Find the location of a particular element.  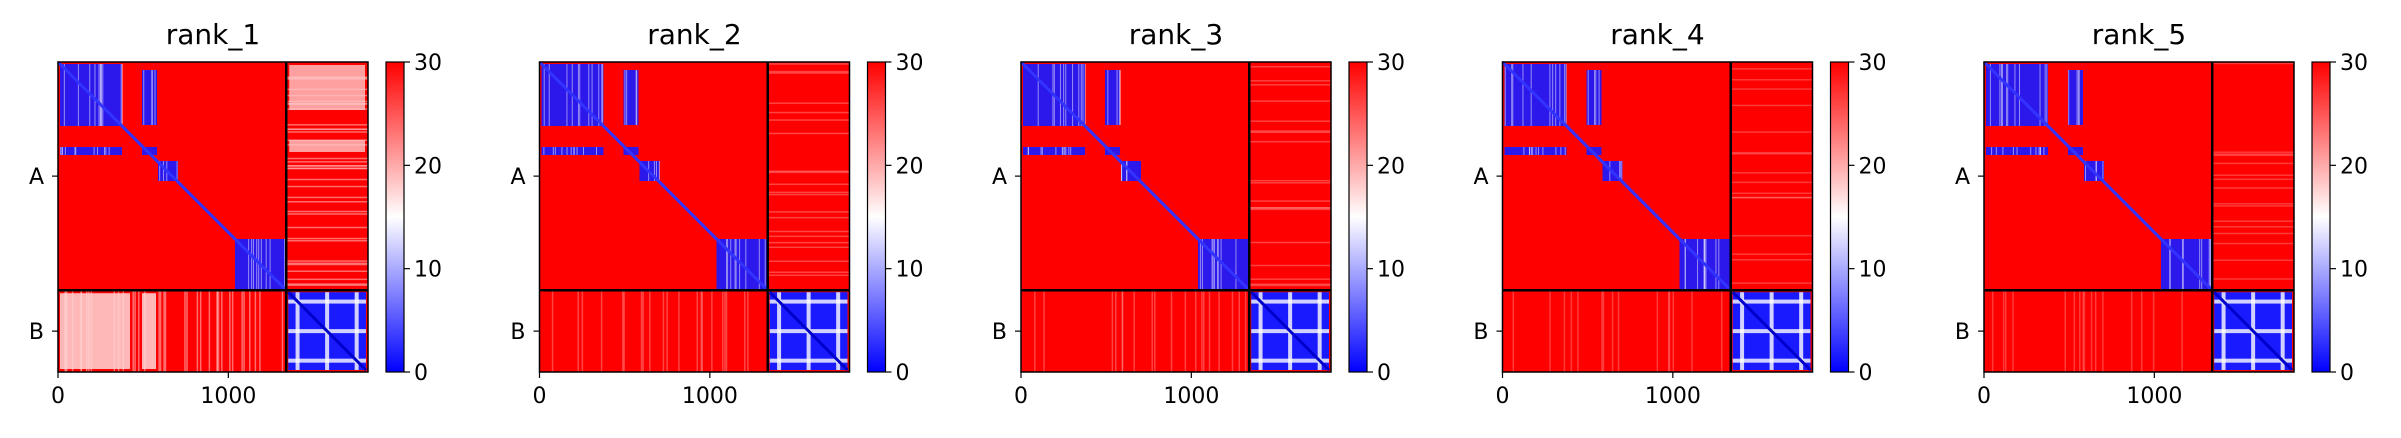

panel-title: rank_5 is located at coordinates (2139, 34).